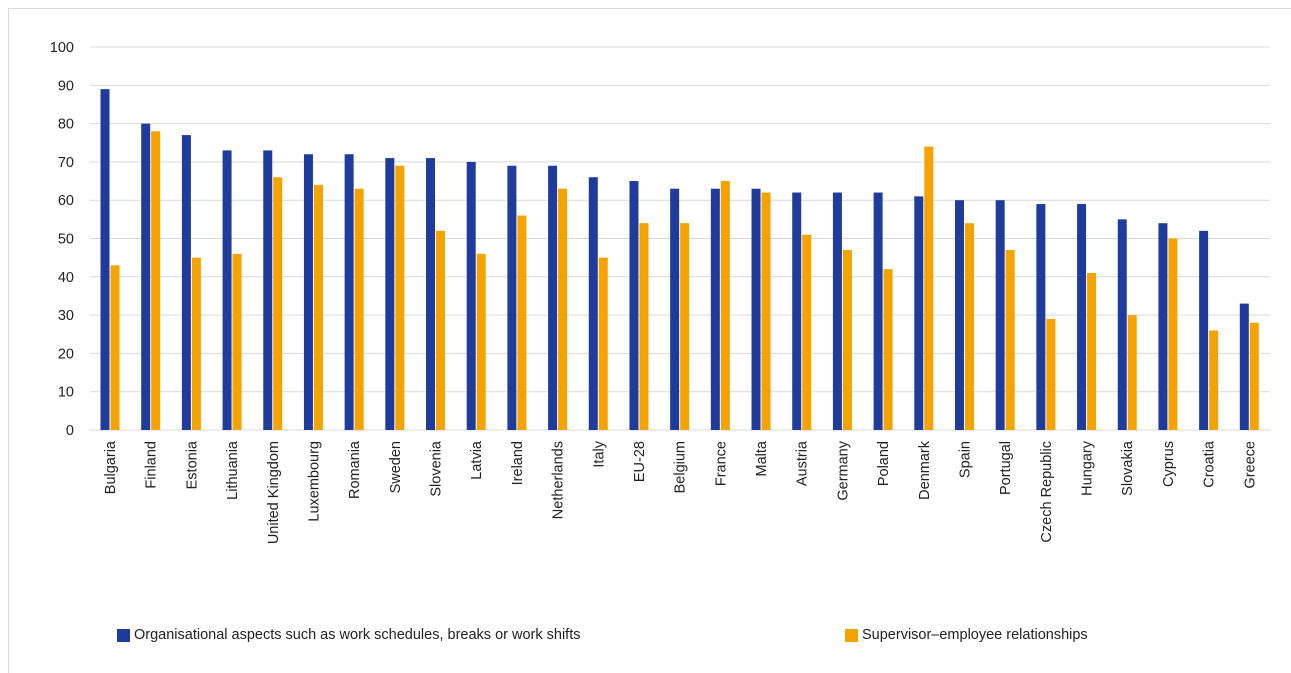 The width and height of the screenshot is (1291, 673). Describe the element at coordinates (959, 315) in the screenshot. I see `bar-organisational-spain` at that location.